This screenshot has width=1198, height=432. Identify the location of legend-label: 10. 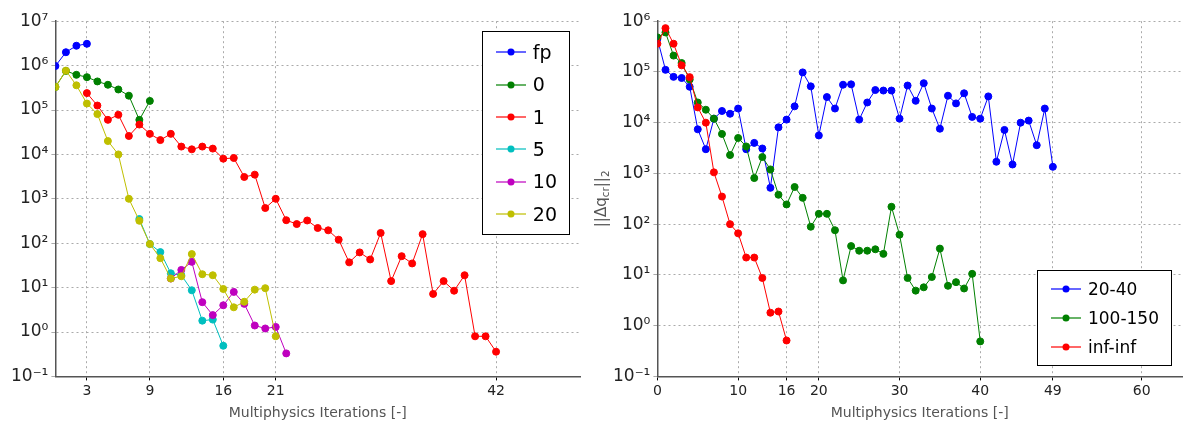
(544, 182).